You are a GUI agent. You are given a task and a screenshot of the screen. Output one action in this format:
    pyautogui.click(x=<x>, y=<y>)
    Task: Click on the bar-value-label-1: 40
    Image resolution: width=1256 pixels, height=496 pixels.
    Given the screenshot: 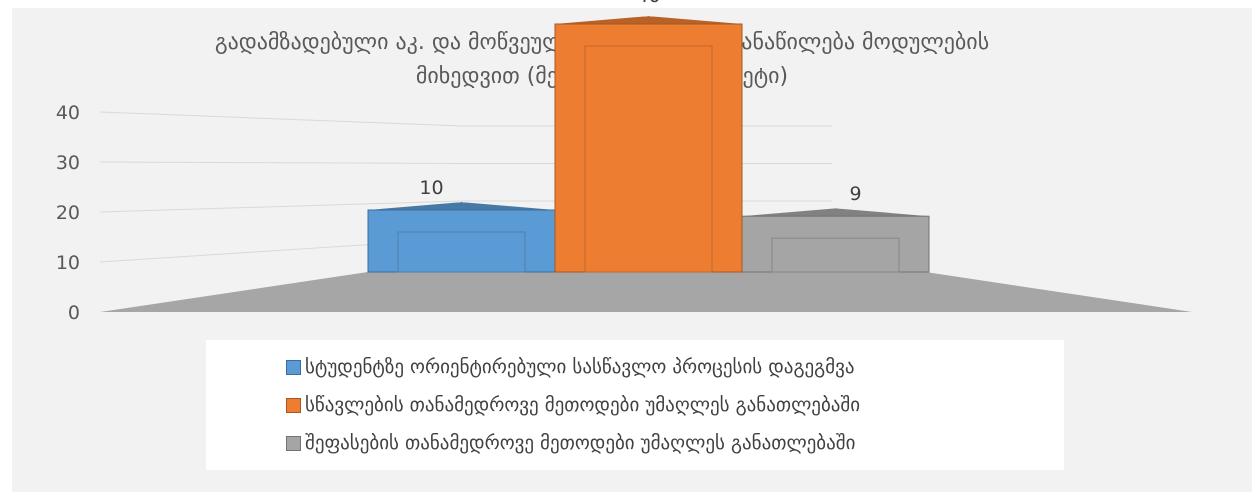 What is the action you would take?
    pyautogui.click(x=648, y=3)
    